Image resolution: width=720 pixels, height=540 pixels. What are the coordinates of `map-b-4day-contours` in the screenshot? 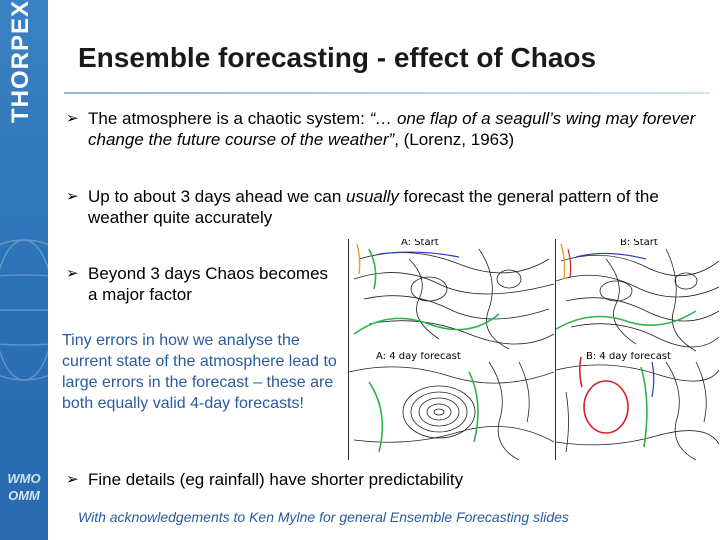 It's located at (637, 408).